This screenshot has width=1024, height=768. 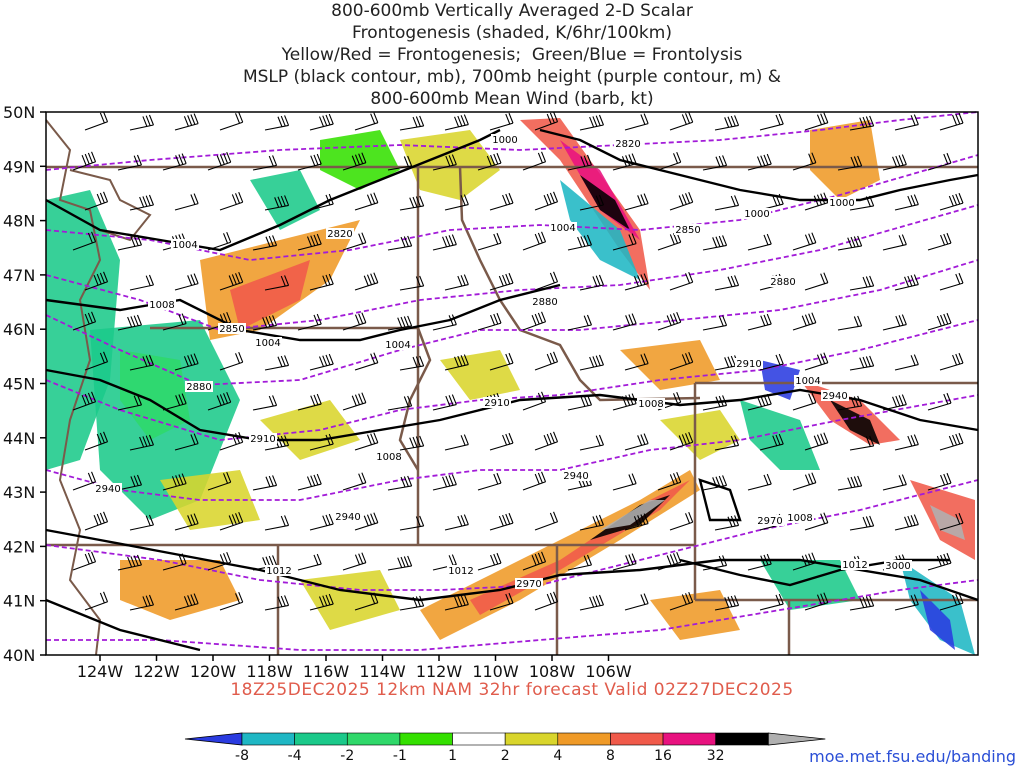 I want to click on height-label: 2820, so click(x=627, y=144).